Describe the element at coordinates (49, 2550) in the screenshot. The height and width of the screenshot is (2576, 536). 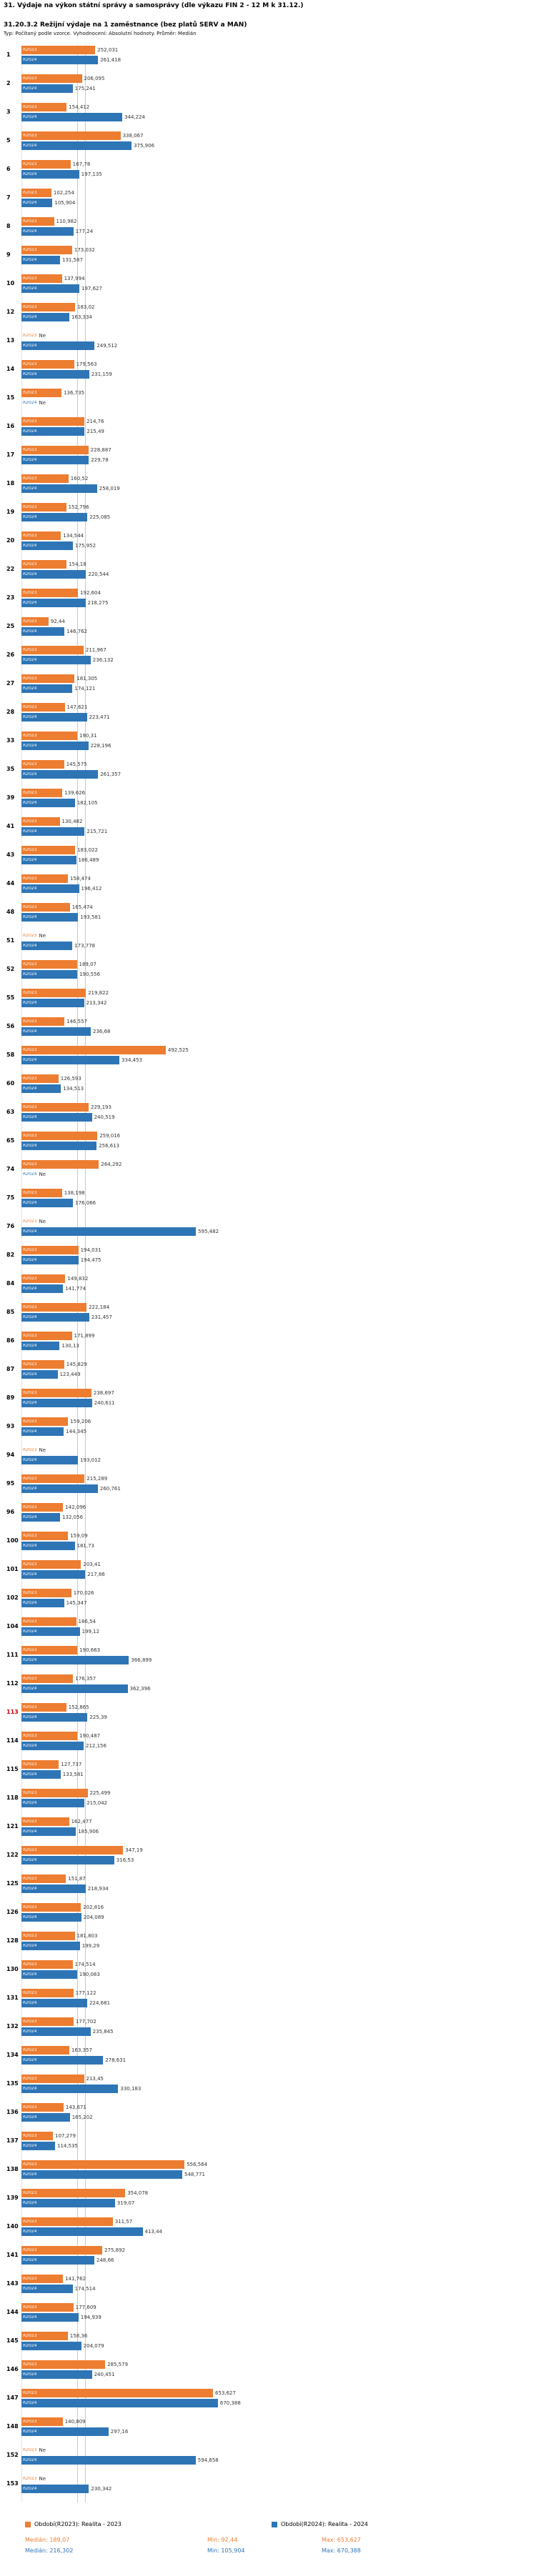
I see `median-stat-r2024: Medián: 216,302` at that location.